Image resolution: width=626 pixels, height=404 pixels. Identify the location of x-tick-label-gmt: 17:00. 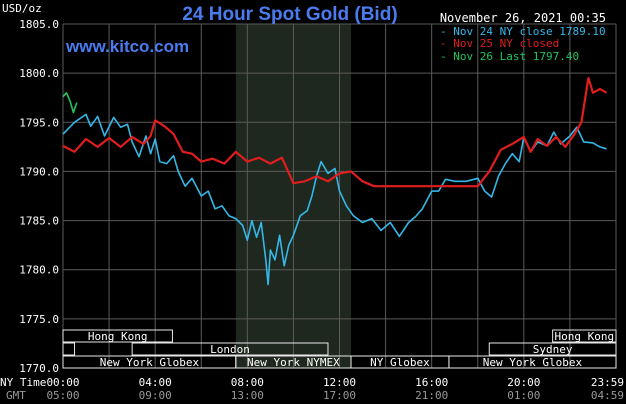
(339, 395).